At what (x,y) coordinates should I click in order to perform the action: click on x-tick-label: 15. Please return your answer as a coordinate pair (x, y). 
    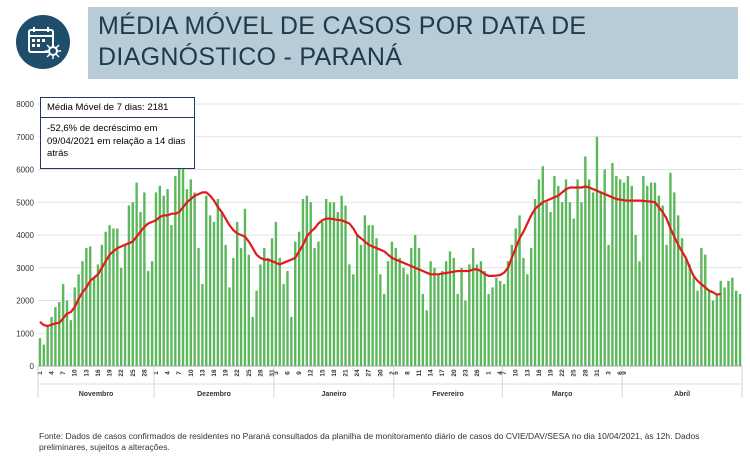
    Looking at the image, I should click on (322, 373).